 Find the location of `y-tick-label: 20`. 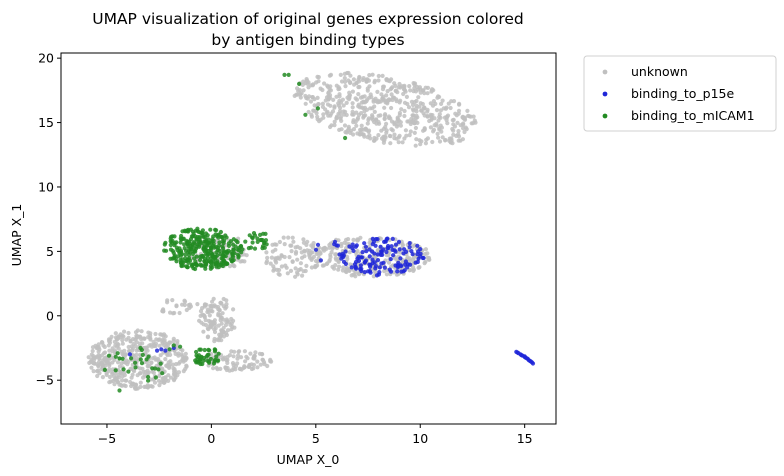

y-tick-label: 20 is located at coordinates (46, 58).